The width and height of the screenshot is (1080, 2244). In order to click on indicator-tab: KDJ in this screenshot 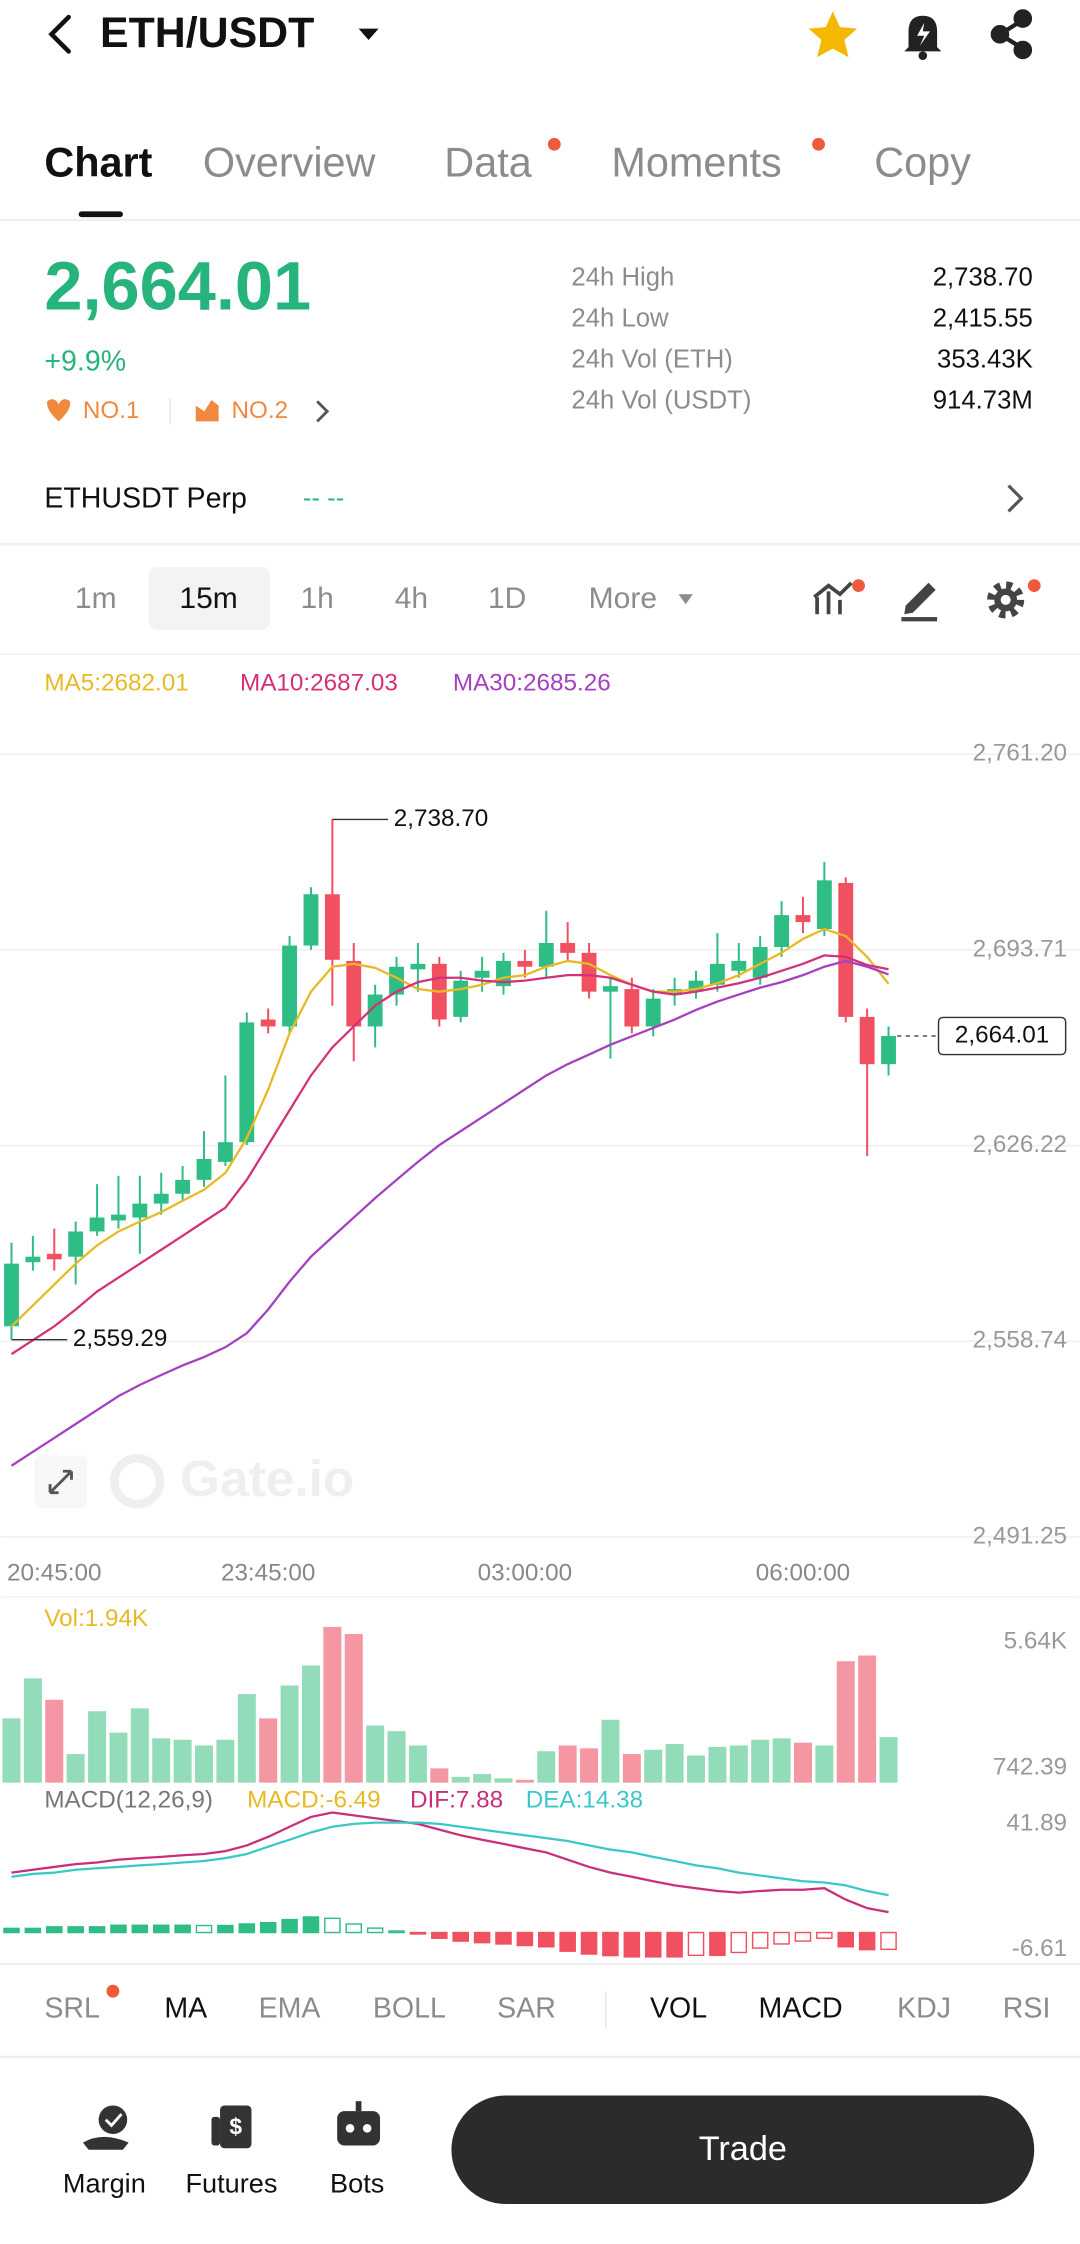, I will do `click(924, 2008)`.